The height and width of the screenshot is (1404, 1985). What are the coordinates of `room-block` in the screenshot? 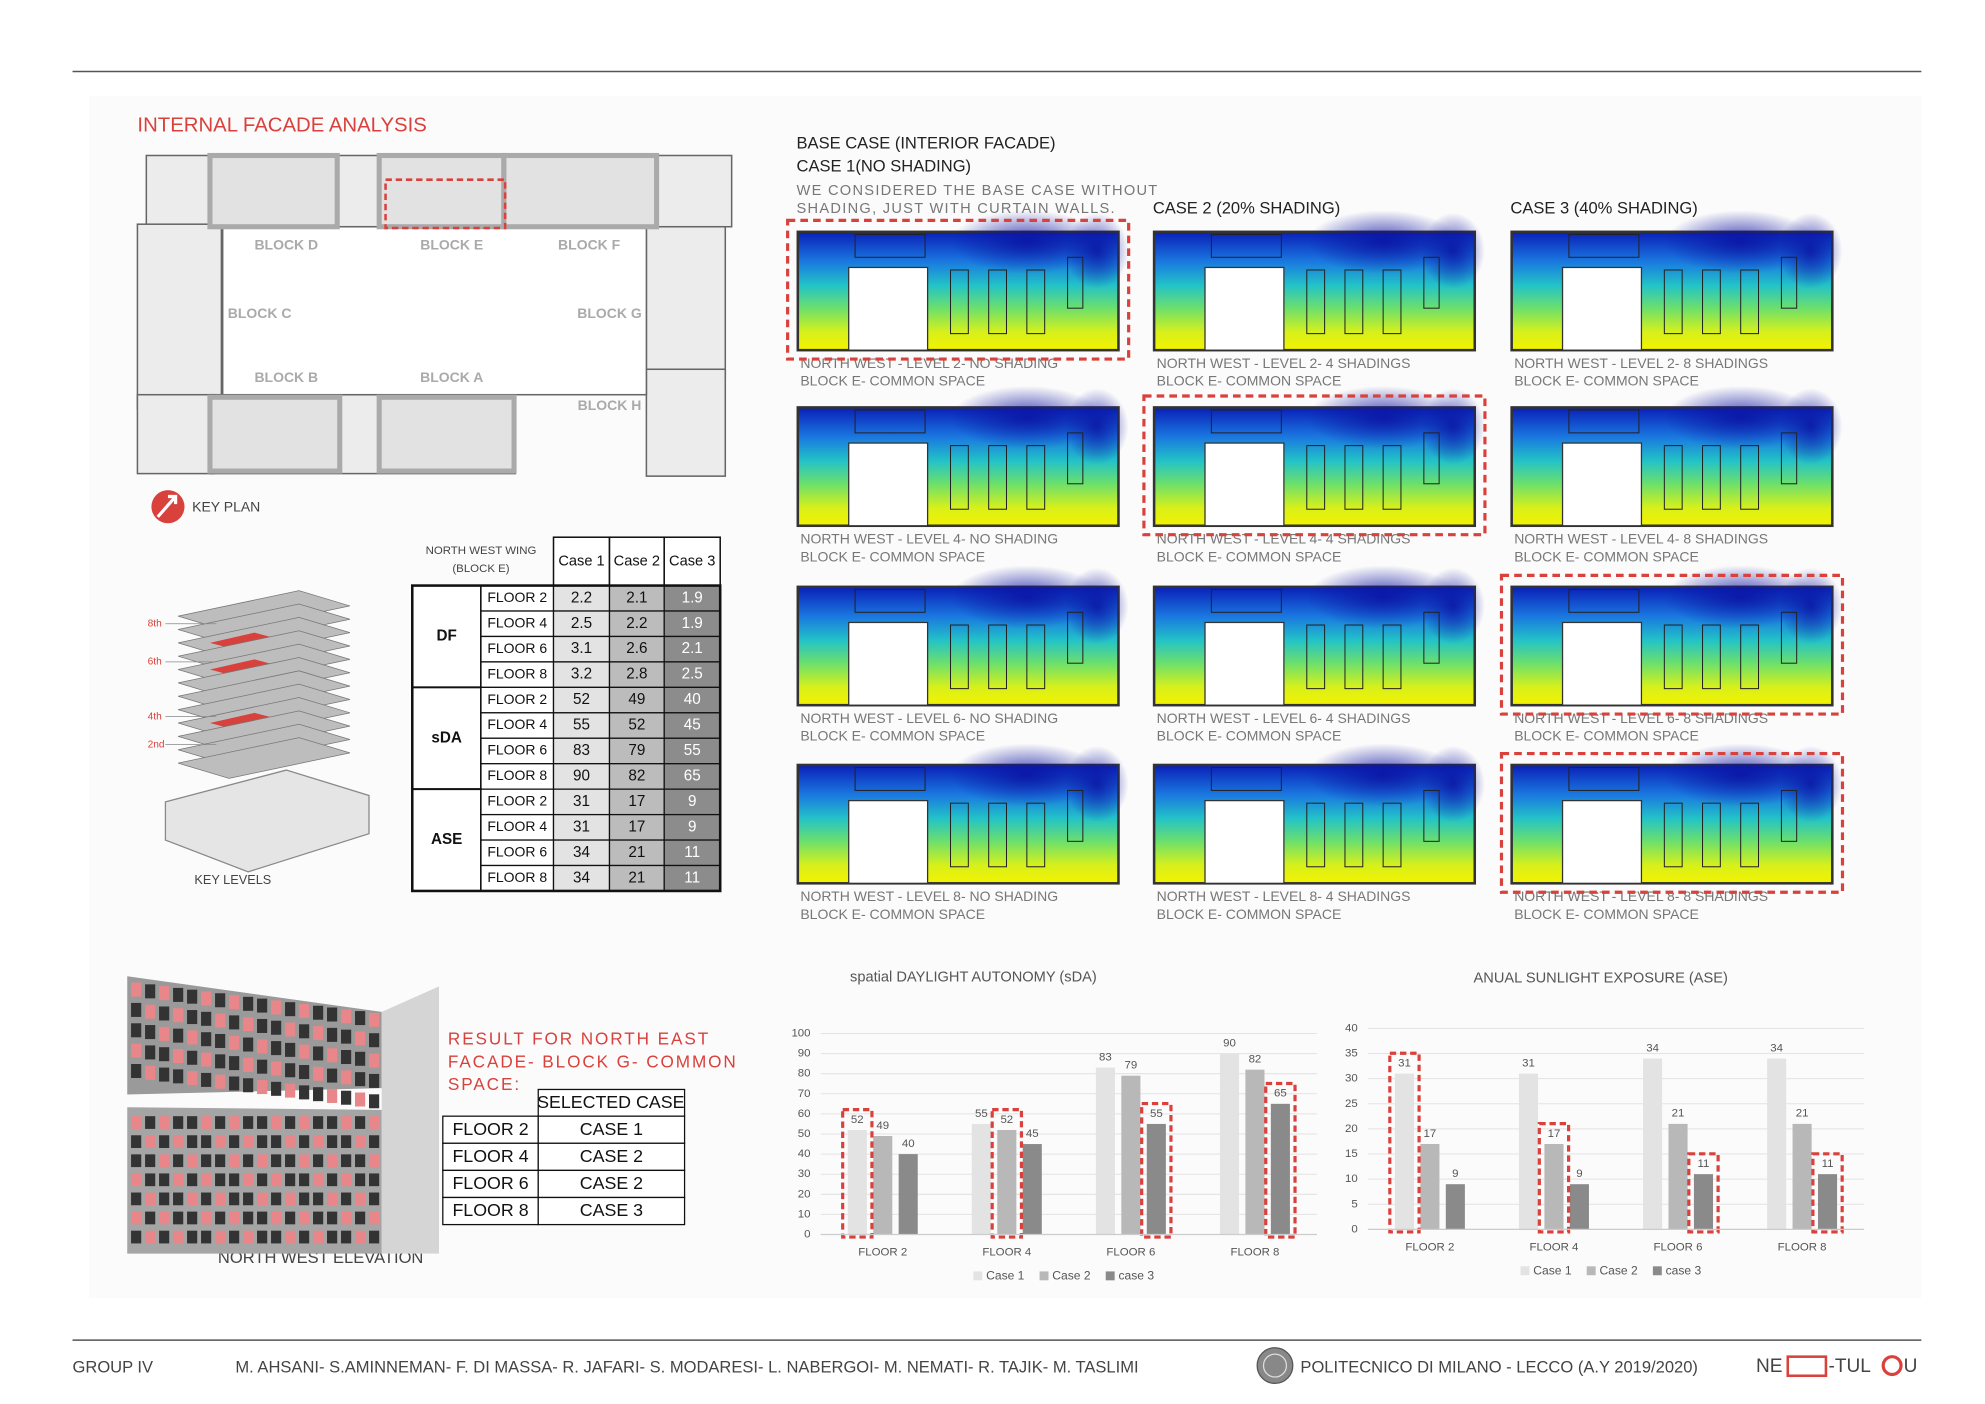 It's located at (888, 663).